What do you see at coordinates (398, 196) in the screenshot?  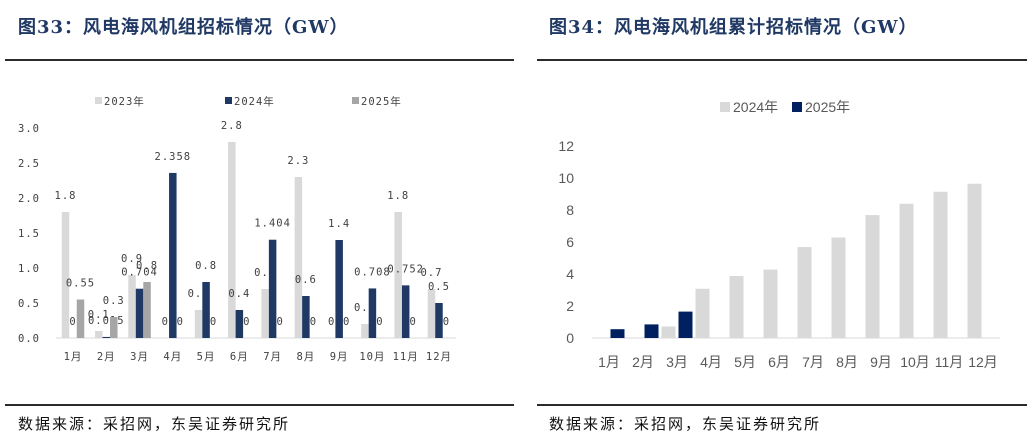 I see `data-label: 1.8` at bounding box center [398, 196].